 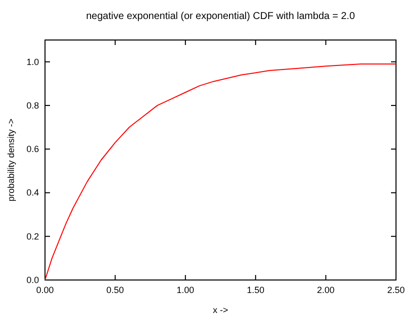 What do you see at coordinates (326, 290) in the screenshot?
I see `x-tick-label: 2.00` at bounding box center [326, 290].